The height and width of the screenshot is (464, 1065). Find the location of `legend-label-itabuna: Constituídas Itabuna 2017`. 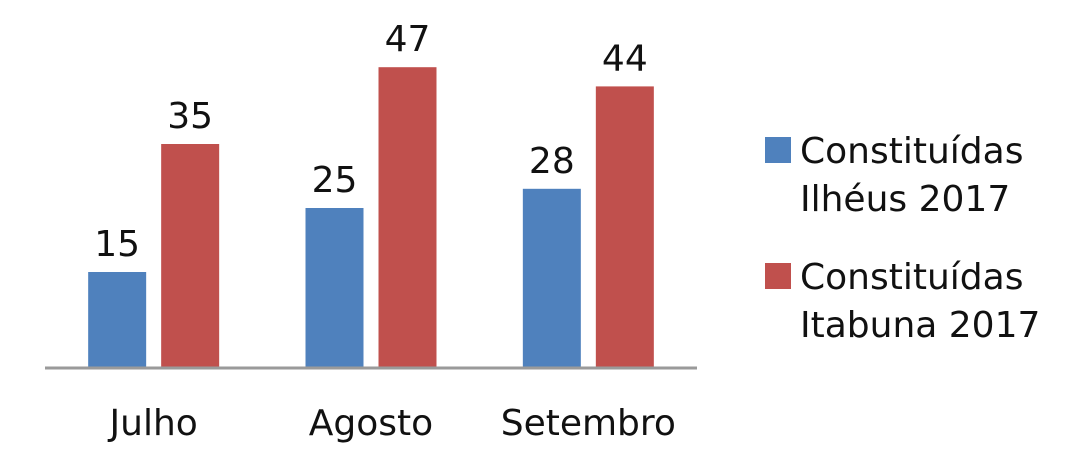

legend-label-itabuna: Constituídas Itabuna 2017 is located at coordinates (920, 301).